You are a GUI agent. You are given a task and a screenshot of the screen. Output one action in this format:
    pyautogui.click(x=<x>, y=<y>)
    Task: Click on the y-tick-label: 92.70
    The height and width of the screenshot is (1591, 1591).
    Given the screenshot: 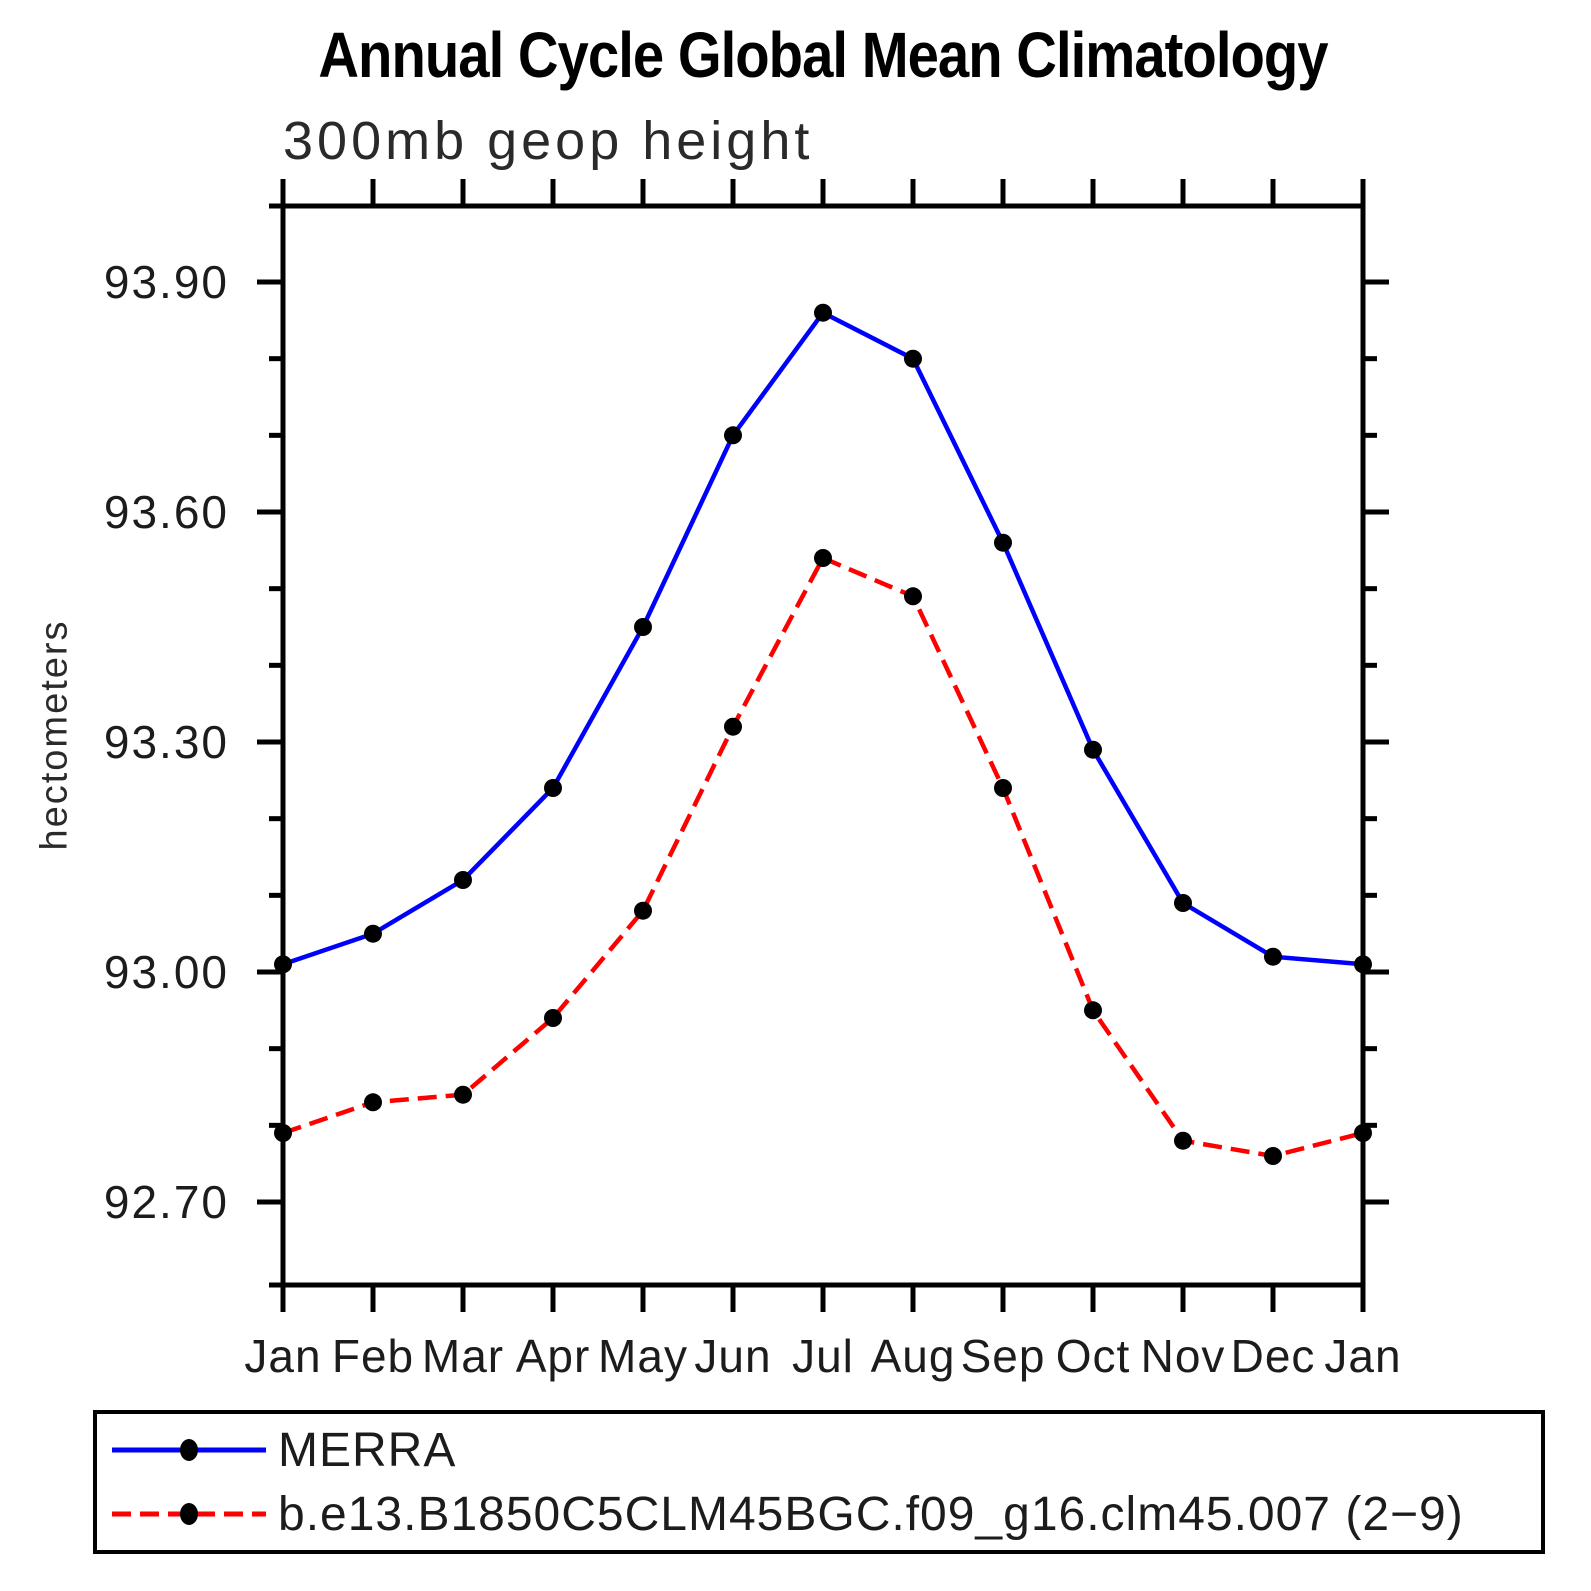 What is the action you would take?
    pyautogui.click(x=166, y=1202)
    